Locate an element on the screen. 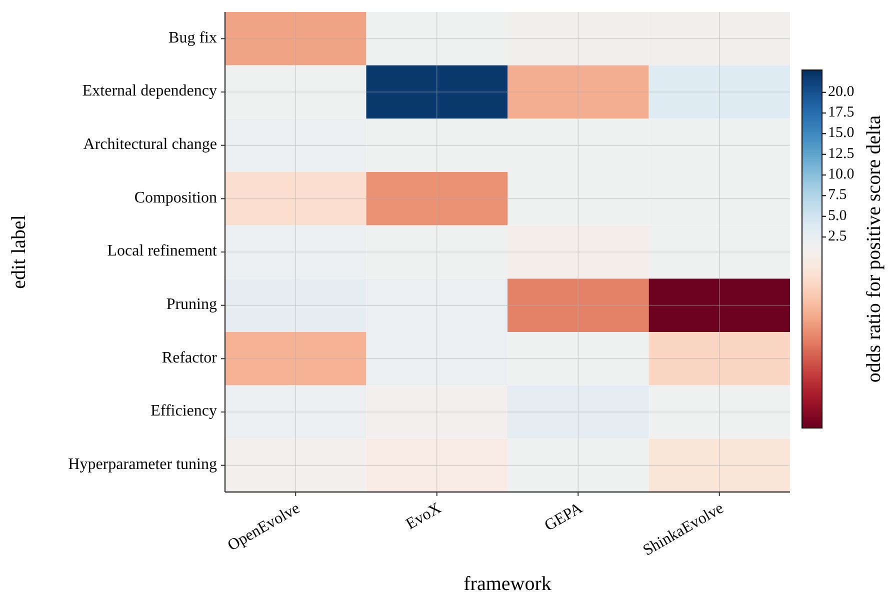  y-tick-label: Hyperparameter tuning is located at coordinates (142, 465).